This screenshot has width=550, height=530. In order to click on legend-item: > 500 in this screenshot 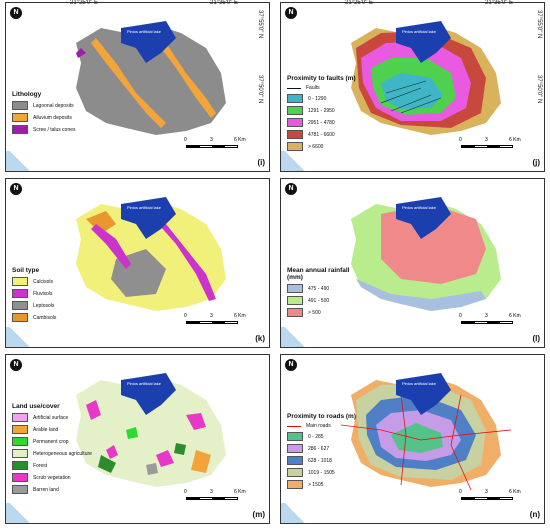, I will do `click(322, 312)`.